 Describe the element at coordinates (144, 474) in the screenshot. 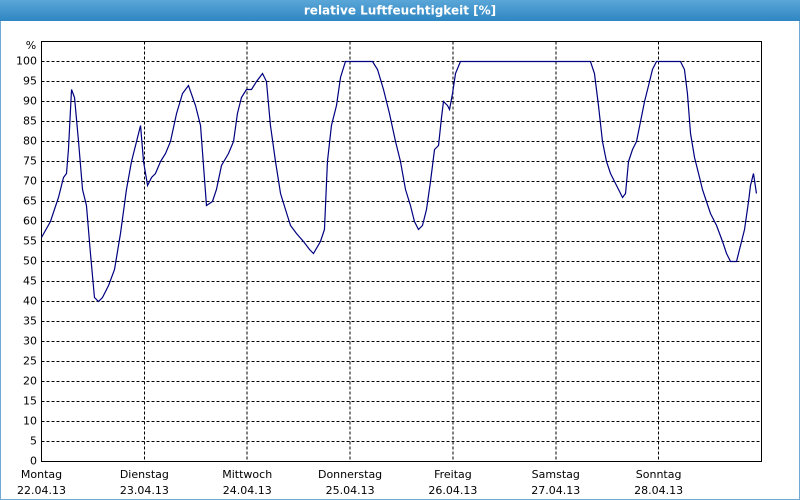

I see `x-tick-label: Dienstag` at that location.